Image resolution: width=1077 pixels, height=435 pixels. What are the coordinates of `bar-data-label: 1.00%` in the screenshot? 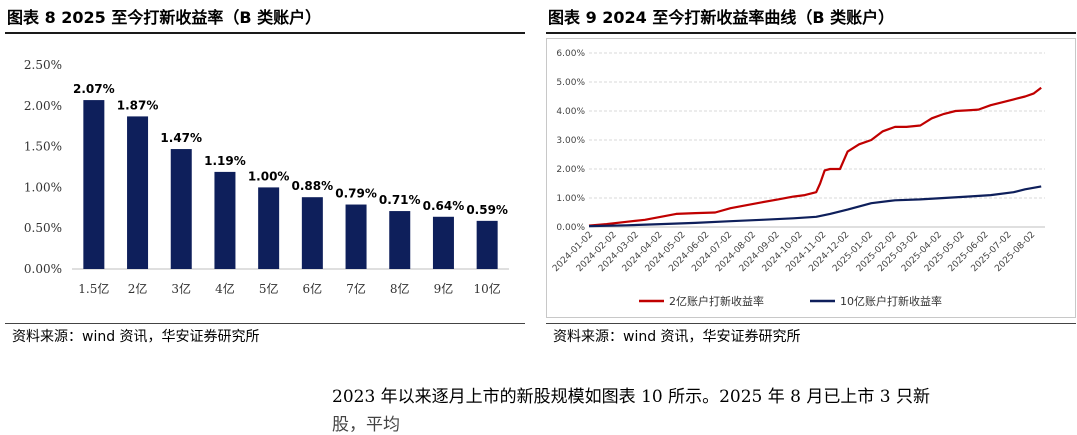 It's located at (269, 176).